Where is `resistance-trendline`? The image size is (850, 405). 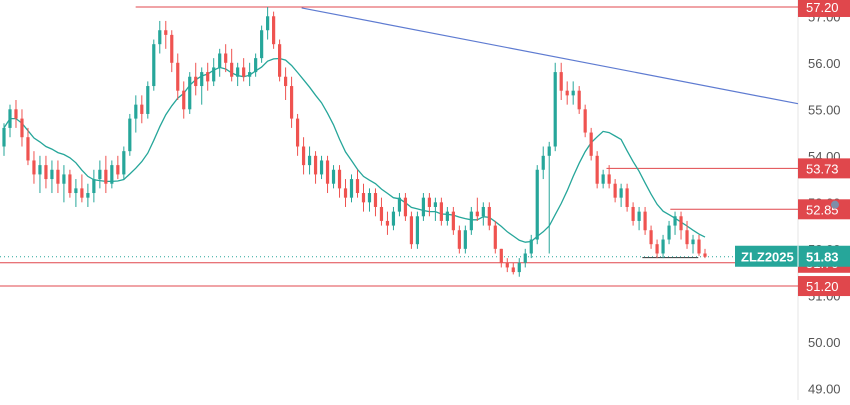 resistance-trendline is located at coordinates (550, 56).